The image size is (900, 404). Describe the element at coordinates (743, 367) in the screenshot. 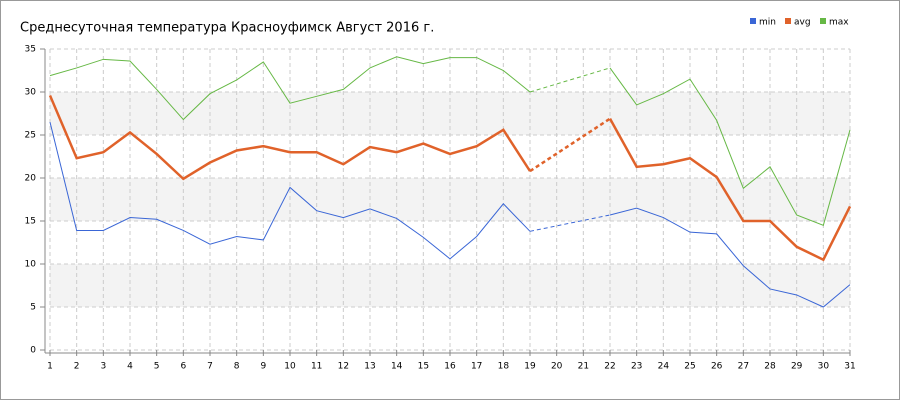

I see `x-tick-label: 27` at that location.